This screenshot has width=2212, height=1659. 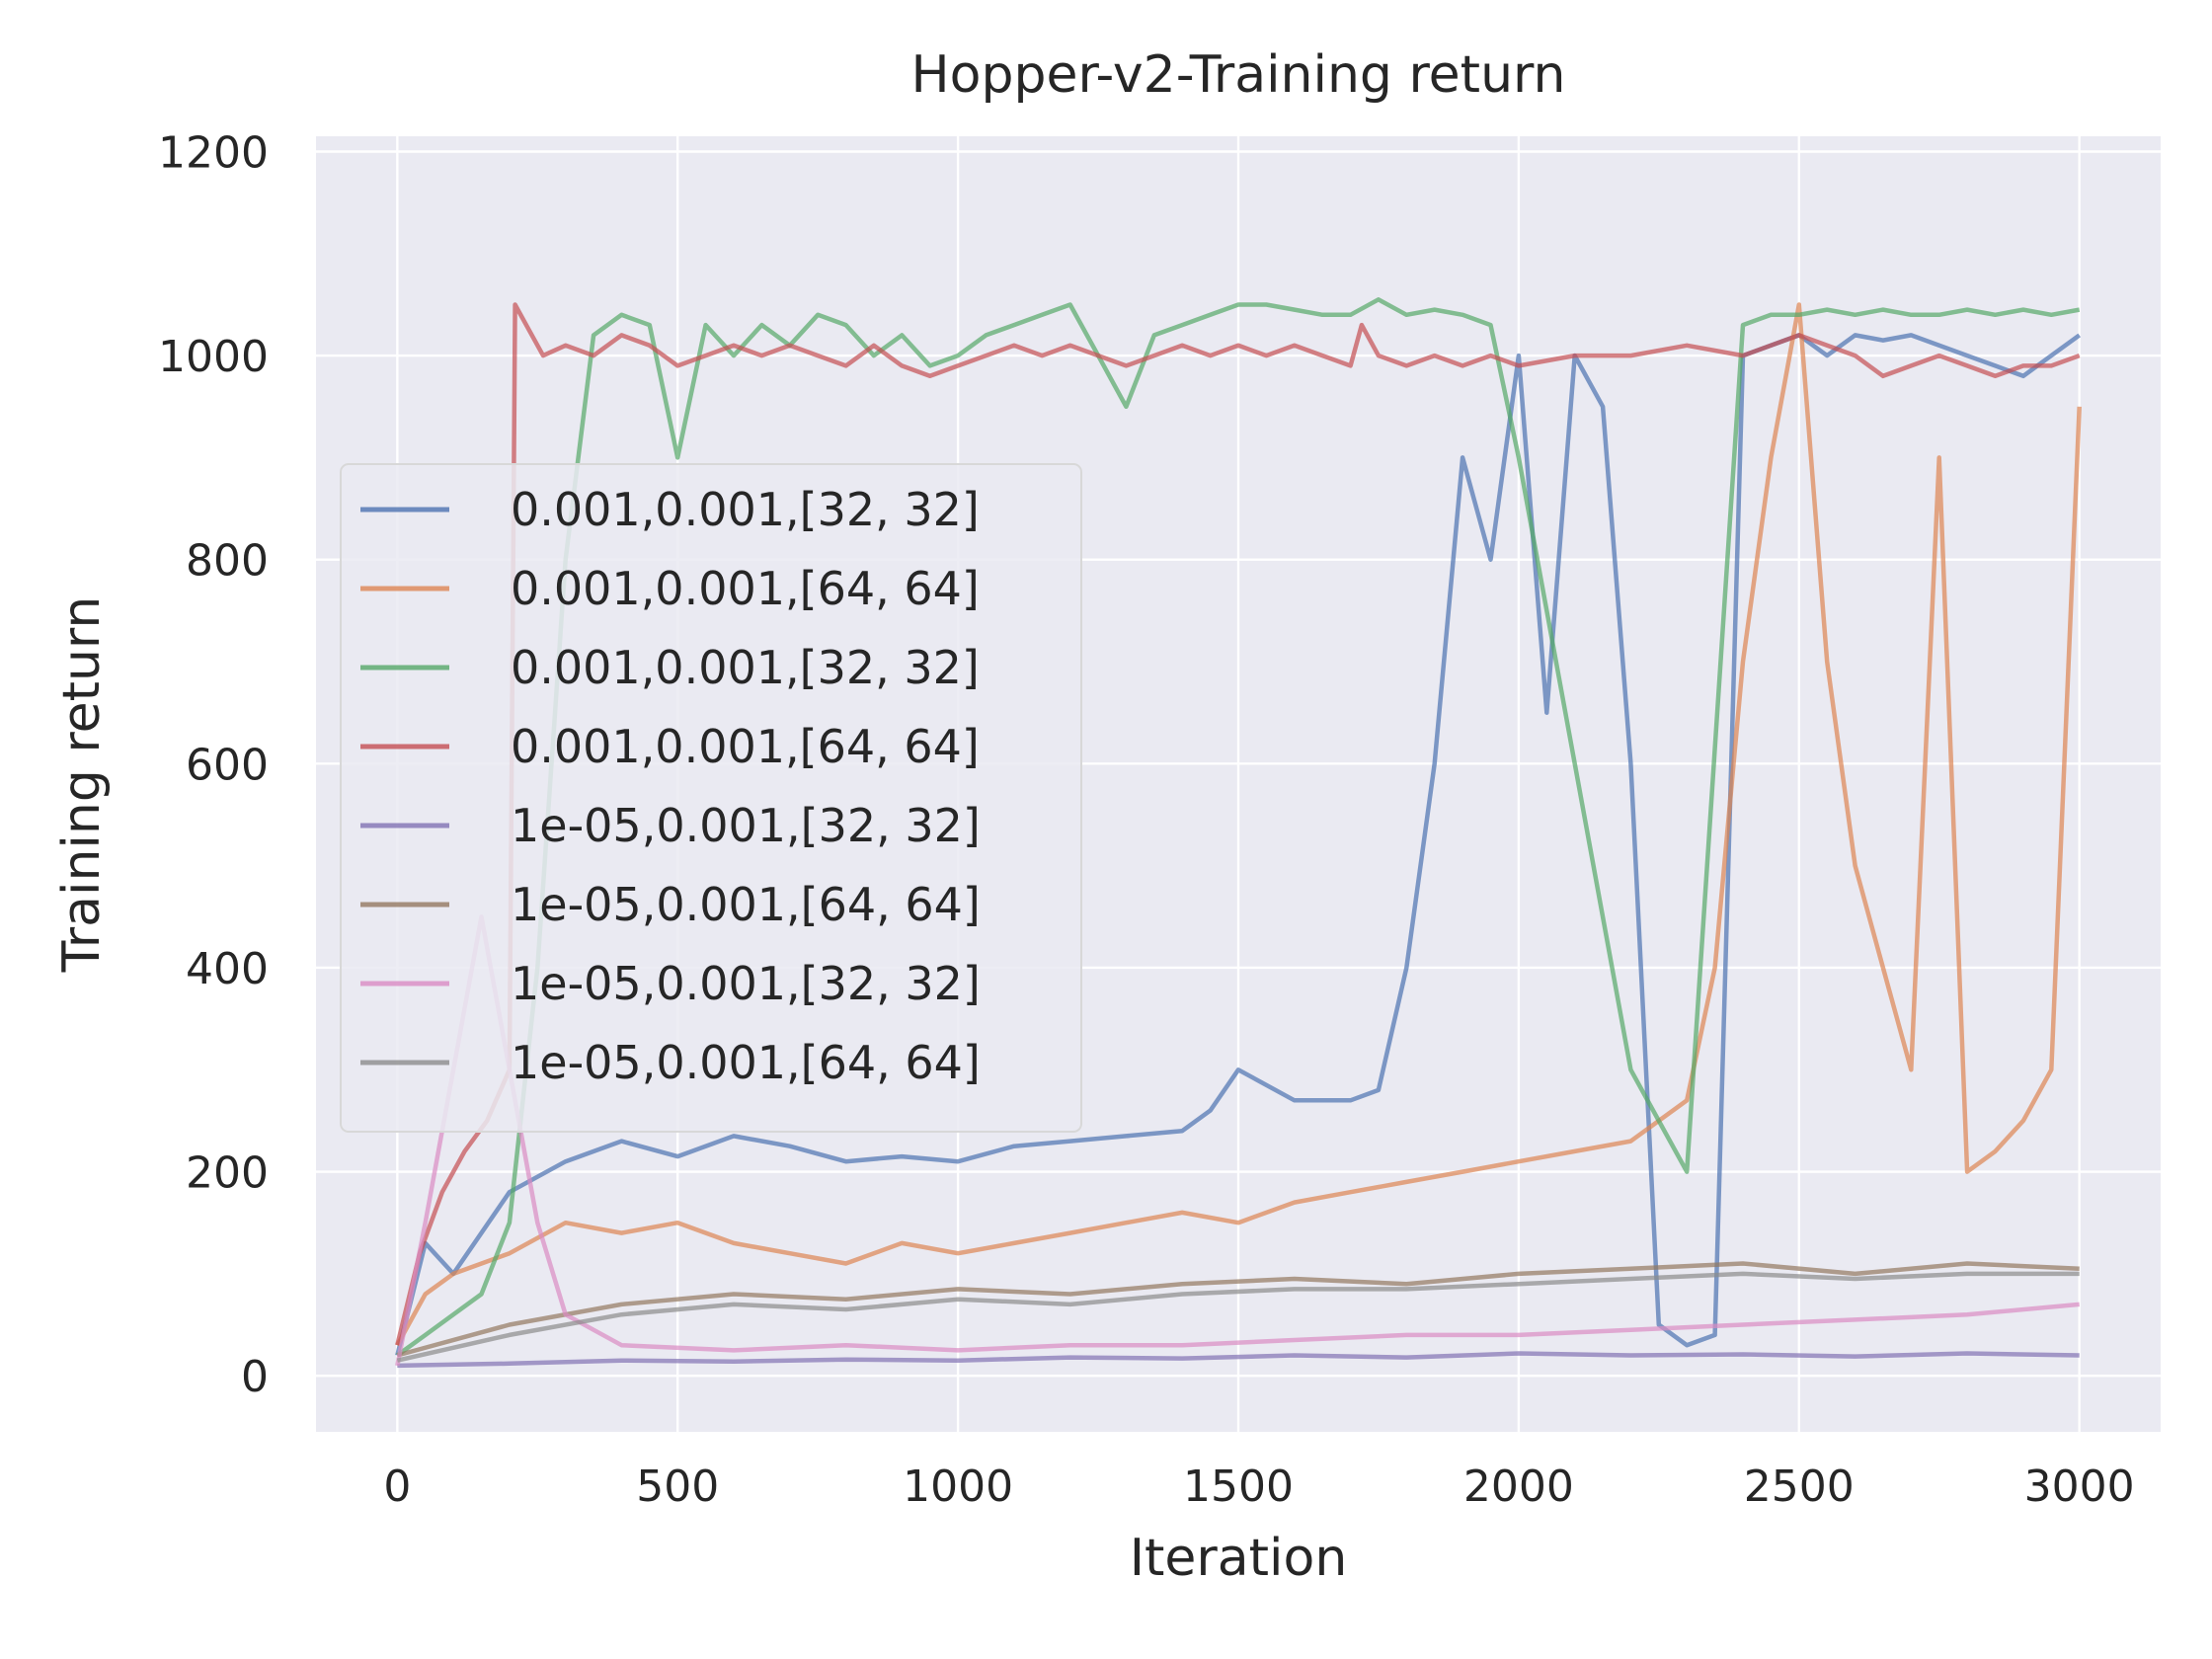 What do you see at coordinates (228, 969) in the screenshot?
I see `y-tick-label: 400` at bounding box center [228, 969].